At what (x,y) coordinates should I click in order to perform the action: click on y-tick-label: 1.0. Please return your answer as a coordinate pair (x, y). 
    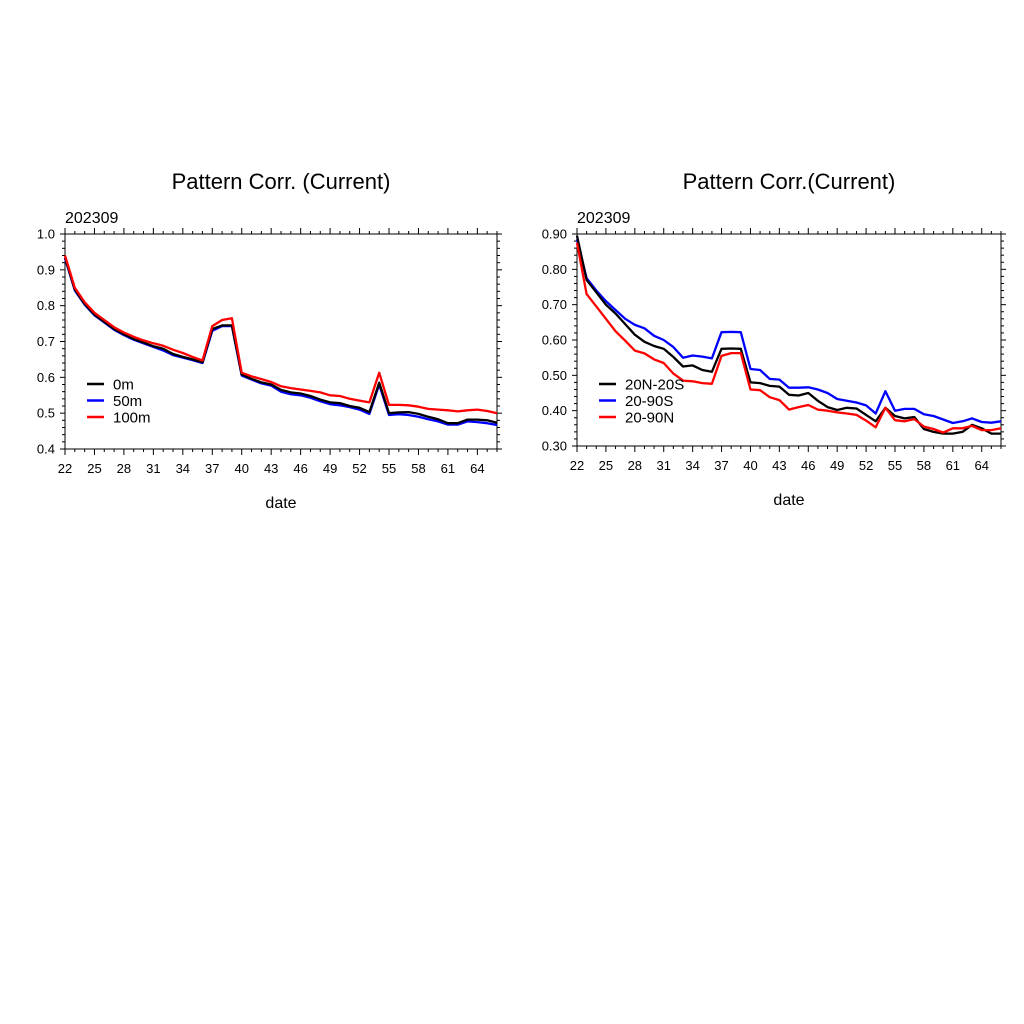
    Looking at the image, I should click on (46, 234).